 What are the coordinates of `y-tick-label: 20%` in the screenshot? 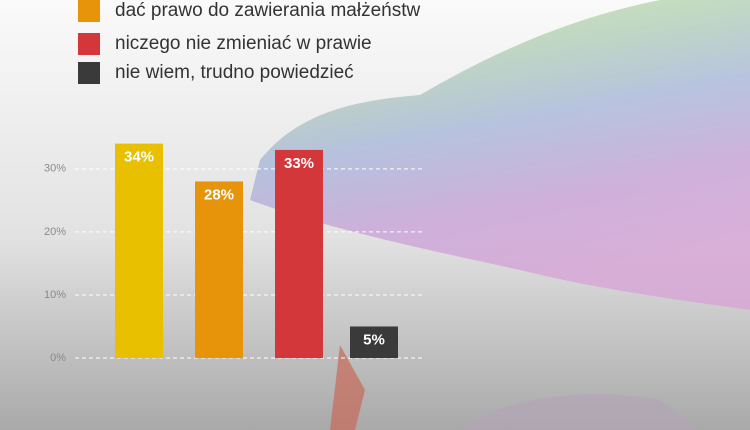 It's located at (55, 232).